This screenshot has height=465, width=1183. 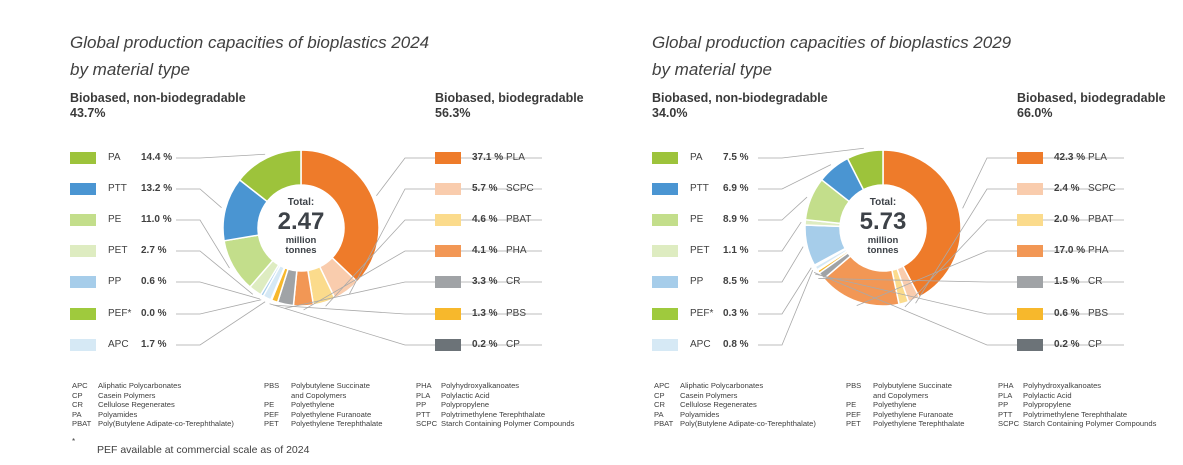 What do you see at coordinates (670, 113) in the screenshot?
I see `left-group-pct-2029: 34.0%` at bounding box center [670, 113].